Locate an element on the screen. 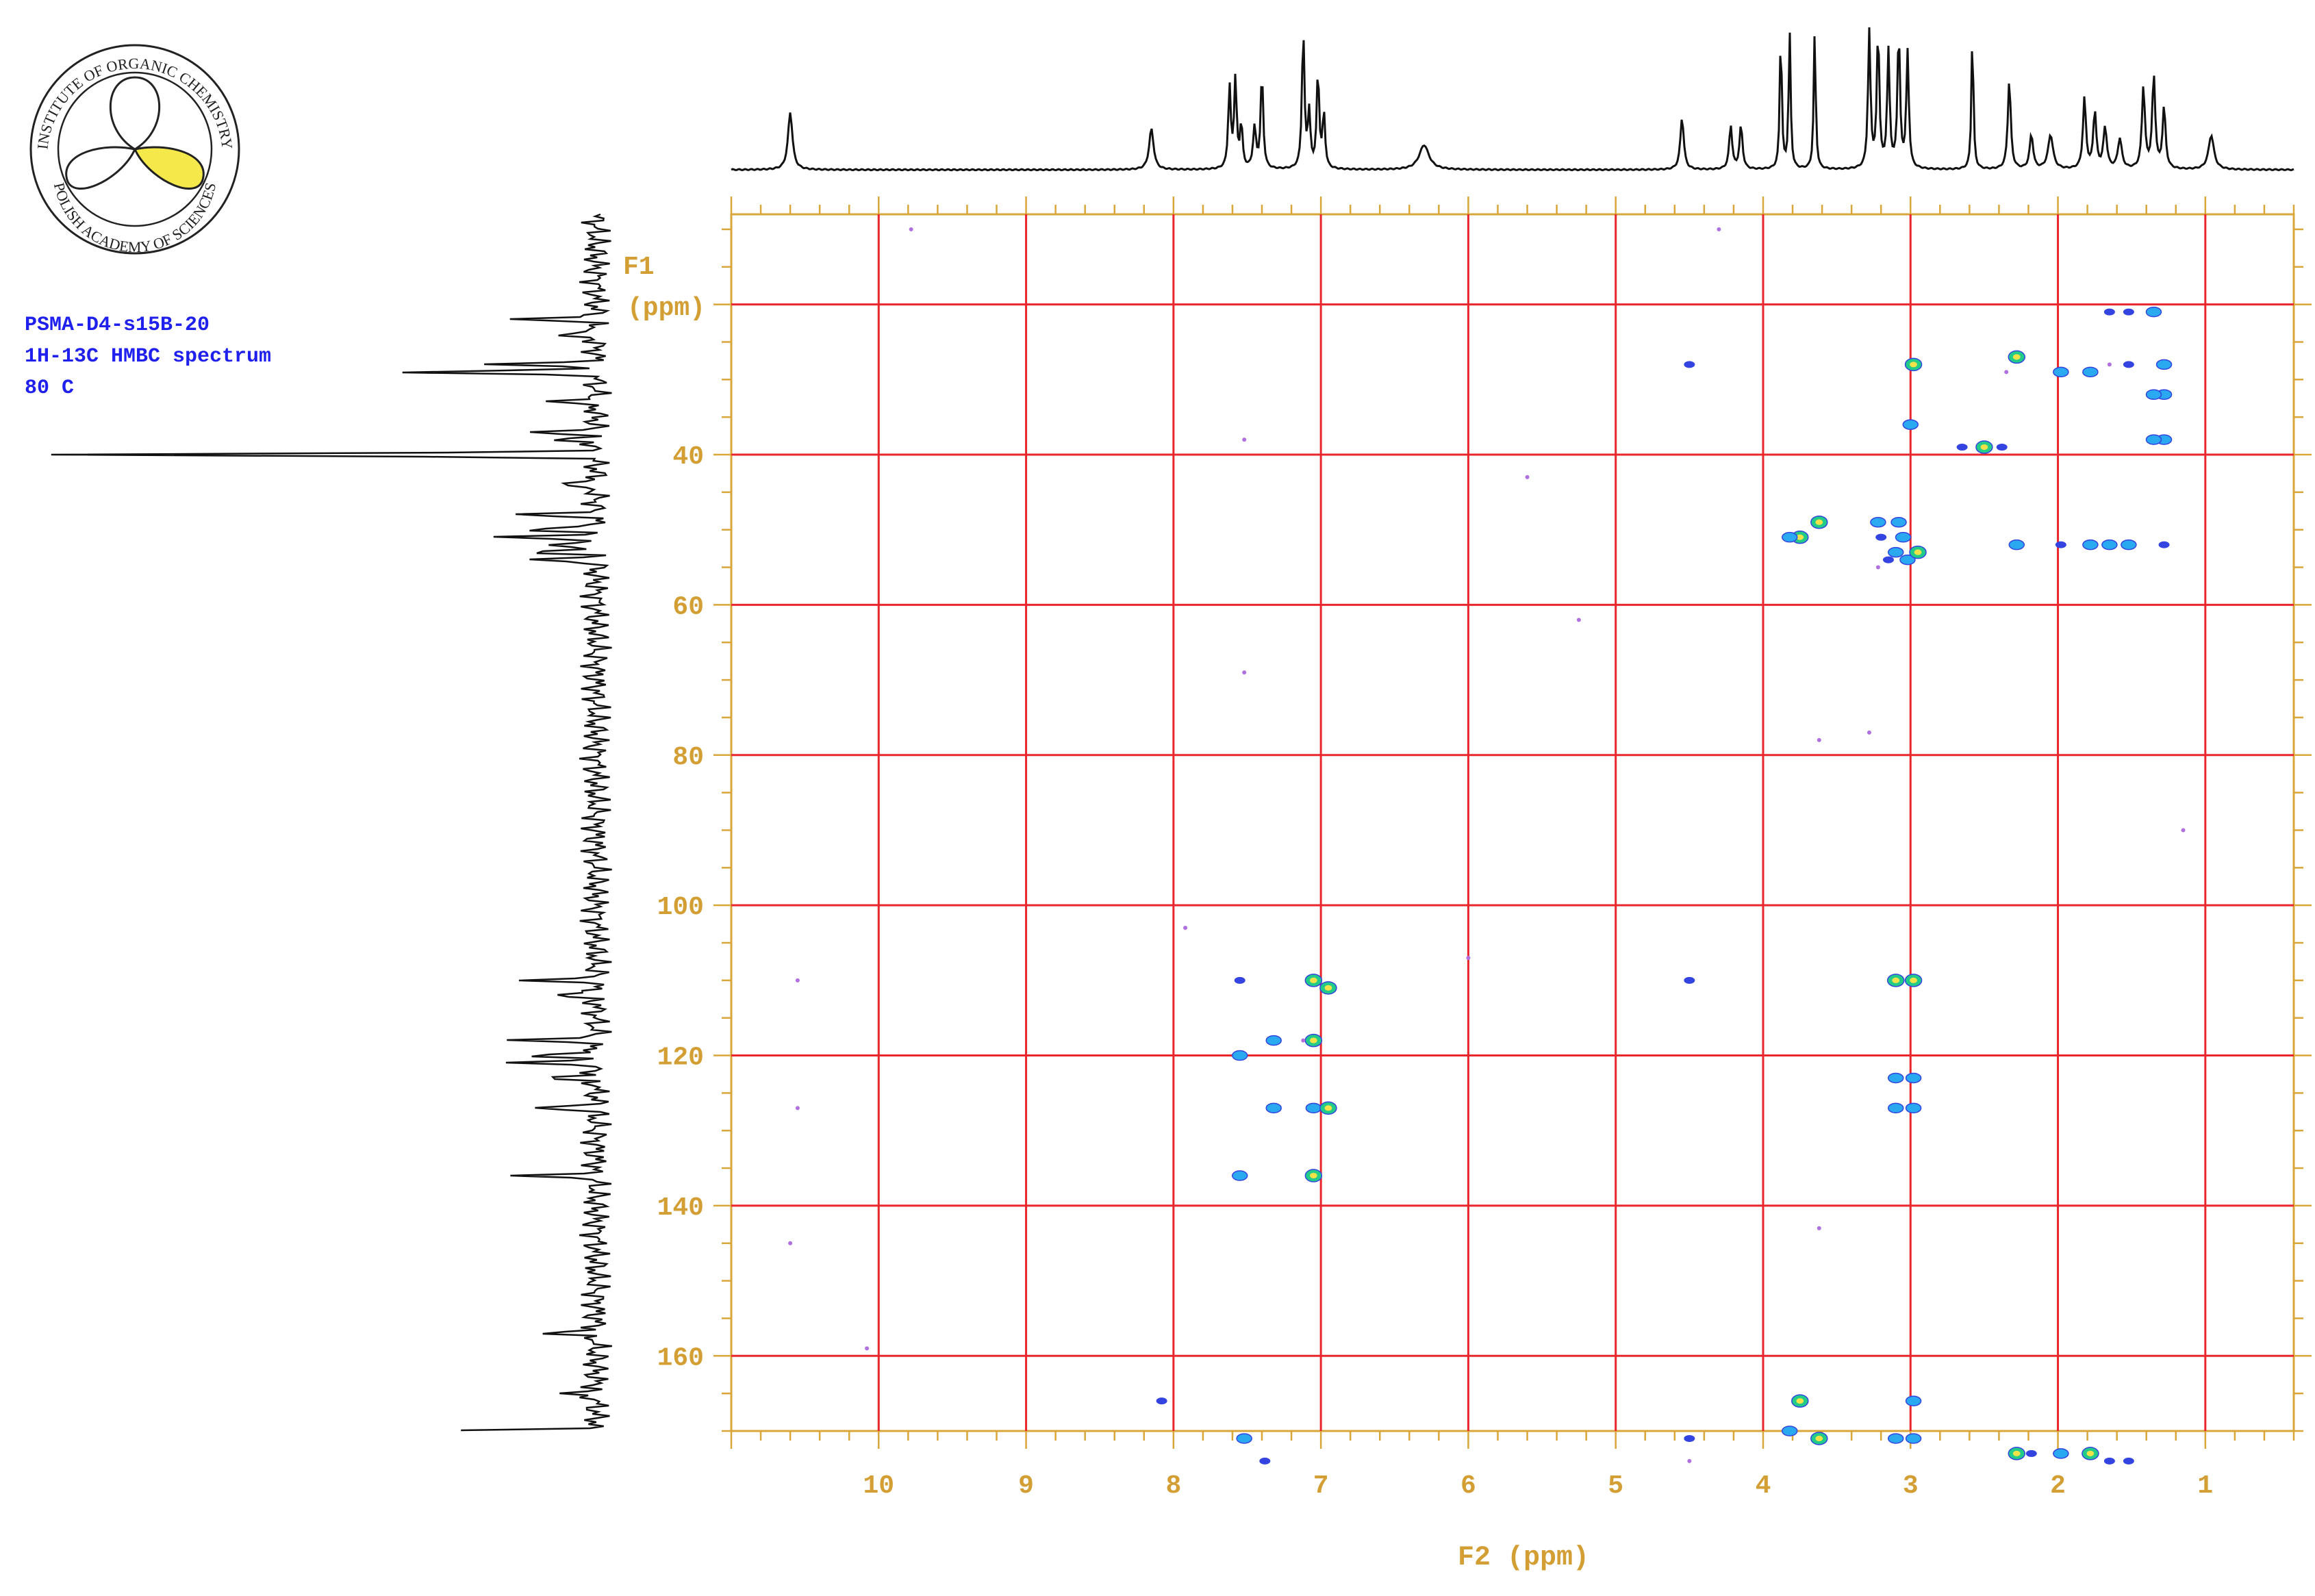 The height and width of the screenshot is (1596, 2315). logo-lobe-top is located at coordinates (135, 113).